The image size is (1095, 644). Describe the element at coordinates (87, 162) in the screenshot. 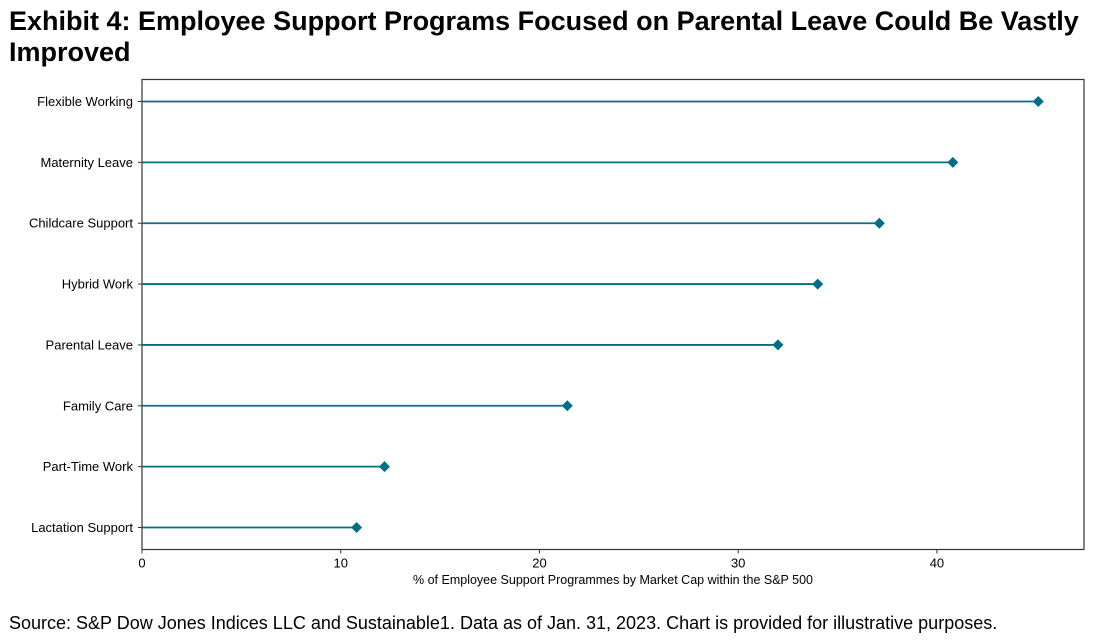

I see `y-tick-label: Maternity Leave` at that location.